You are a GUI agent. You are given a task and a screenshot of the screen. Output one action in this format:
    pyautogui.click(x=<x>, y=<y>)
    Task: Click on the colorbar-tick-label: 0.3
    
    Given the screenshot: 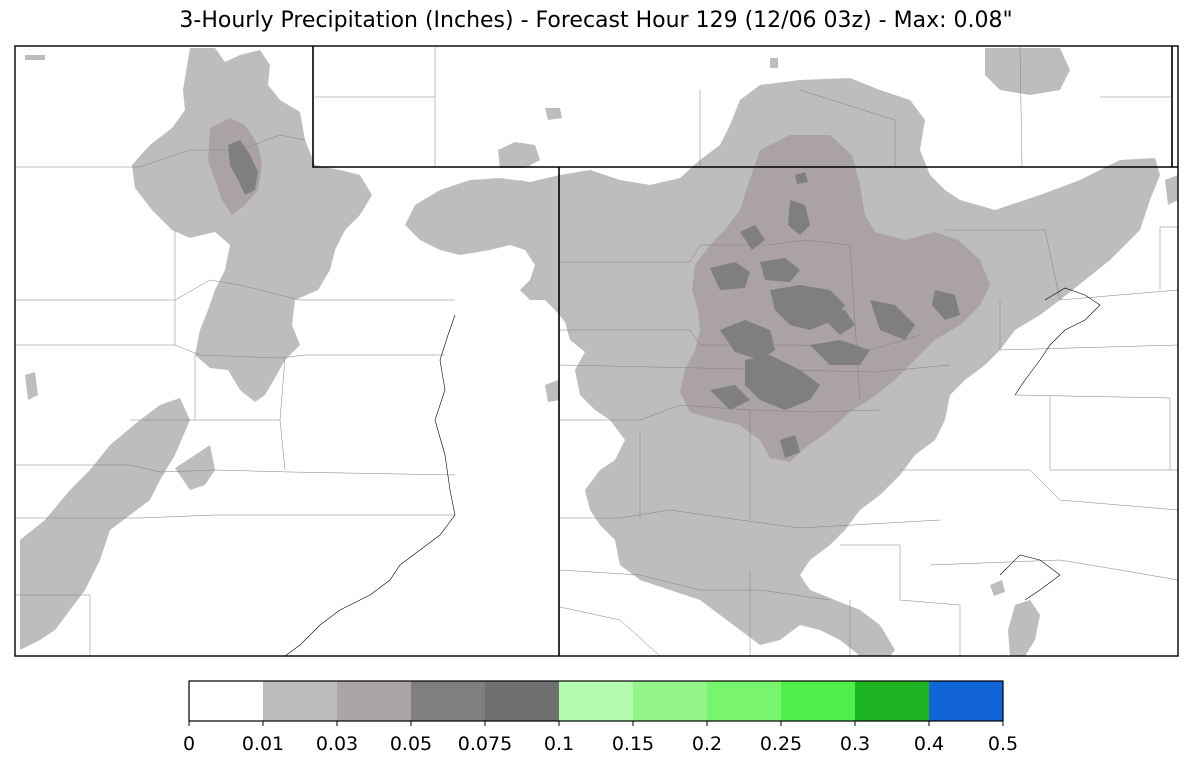 What is the action you would take?
    pyautogui.click(x=855, y=744)
    